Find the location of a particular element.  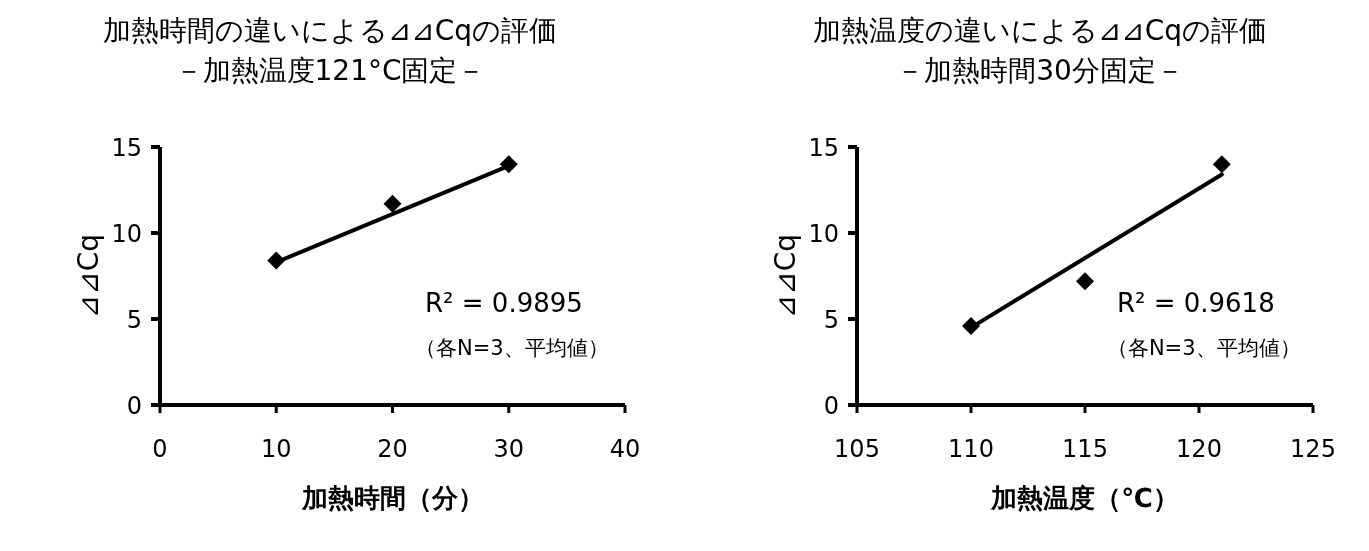

chart-title: 加熱温度の違いによる⊿⊿Cqの評価 is located at coordinates (1040, 30).